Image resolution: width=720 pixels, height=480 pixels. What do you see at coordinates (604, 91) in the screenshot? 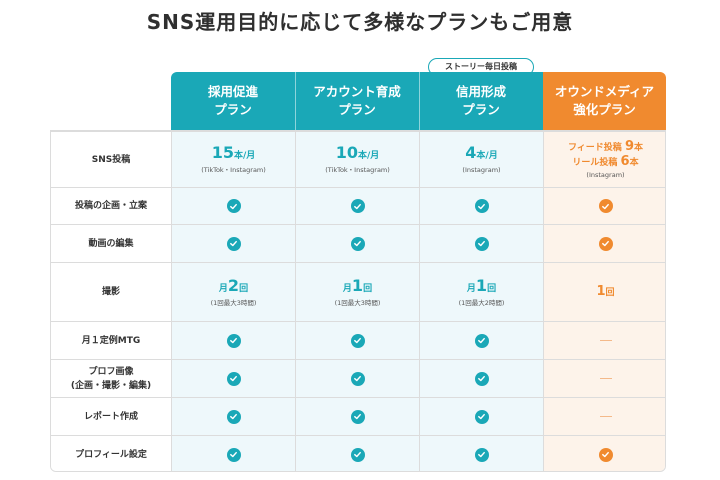
I see `plan-name: オウンドメディア` at bounding box center [604, 91].